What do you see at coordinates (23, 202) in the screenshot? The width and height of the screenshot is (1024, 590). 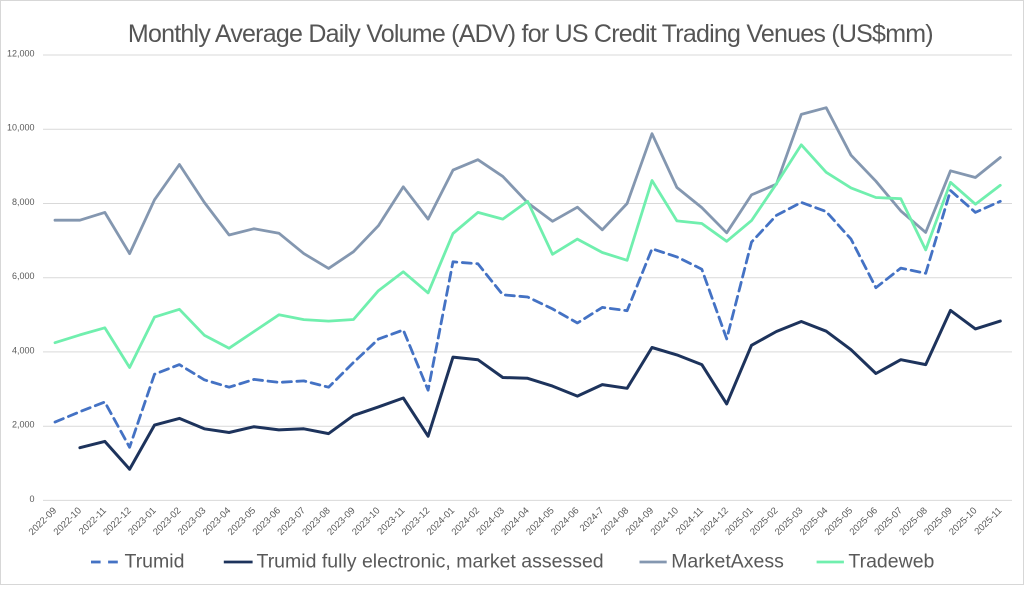 I see `svg-text: 8,000` at bounding box center [23, 202].